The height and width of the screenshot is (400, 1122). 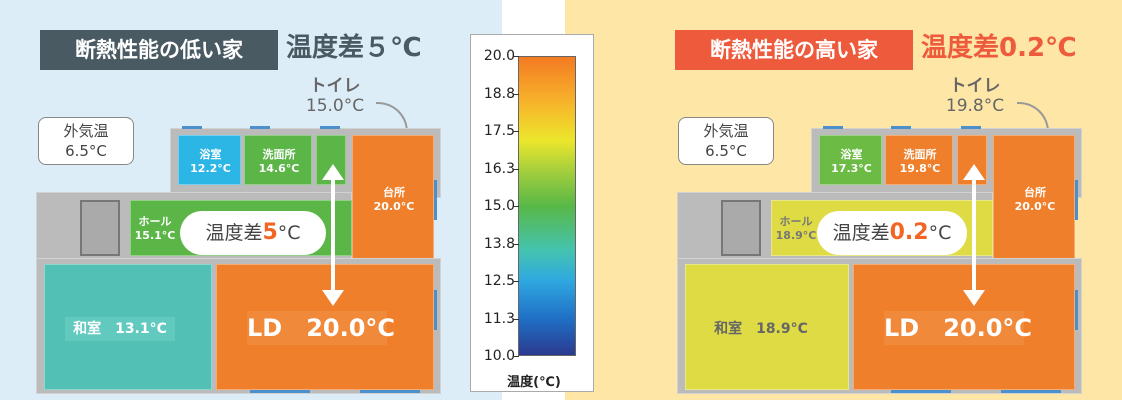 What do you see at coordinates (975, 106) in the screenshot?
I see `toilet-temp: 19.8°C` at bounding box center [975, 106].